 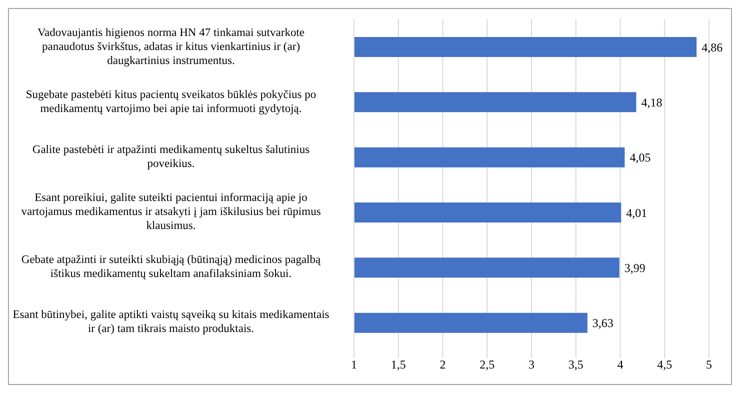 What do you see at coordinates (531, 365) in the screenshot?
I see `x-tick-label: 3` at bounding box center [531, 365].